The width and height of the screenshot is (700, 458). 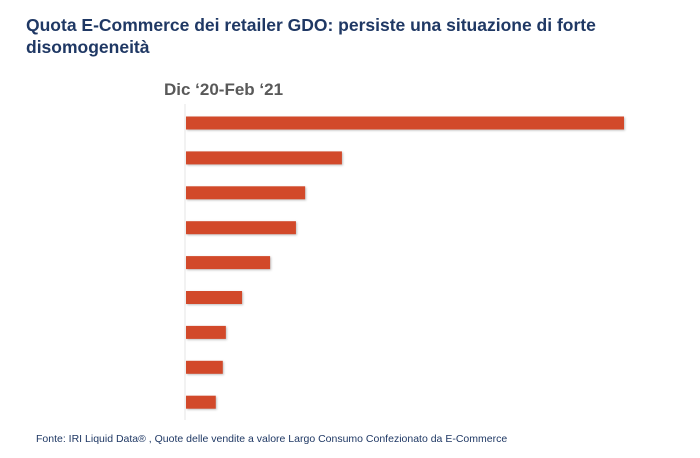 I want to click on chart-subtitle: Dic ‘20-Feb ‘21, so click(x=224, y=89).